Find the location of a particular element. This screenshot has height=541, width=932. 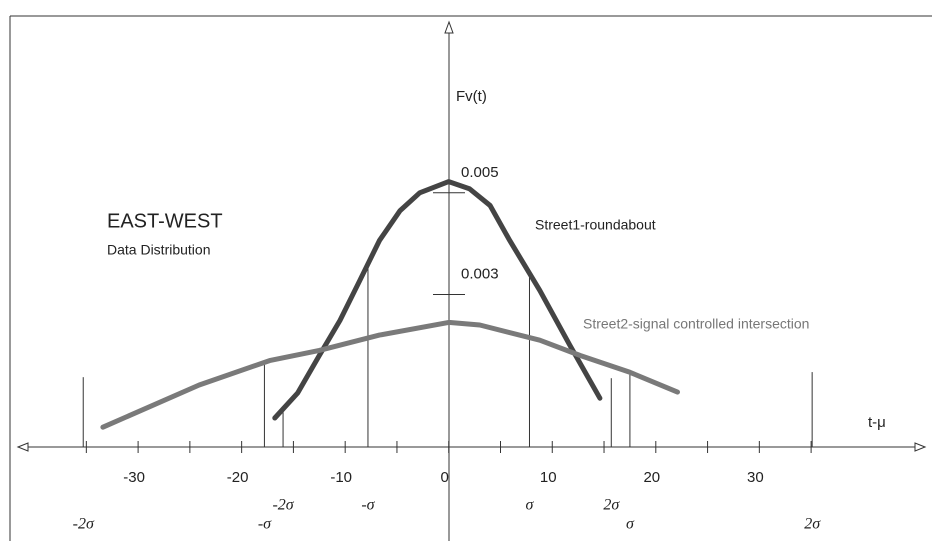

y-axis-label: Fv(t) is located at coordinates (471, 96).